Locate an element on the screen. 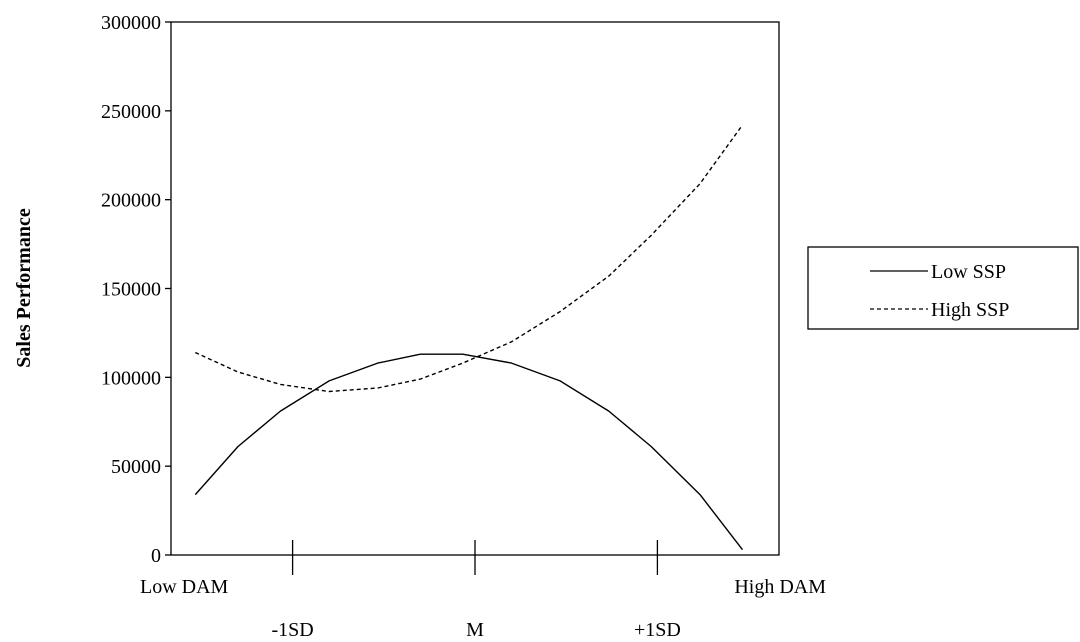  y-tick-label: 150000 is located at coordinates (131, 290).